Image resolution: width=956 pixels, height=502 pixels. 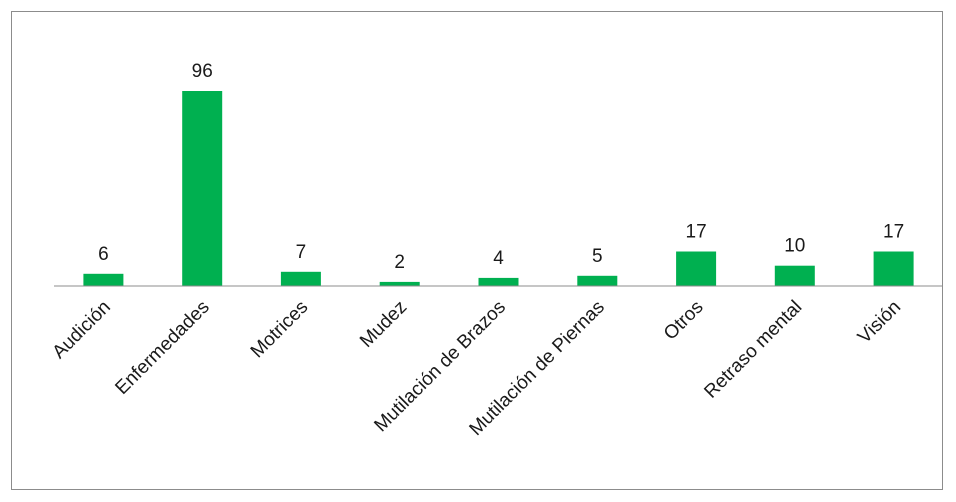 What do you see at coordinates (163, 348) in the screenshot?
I see `category-label: Enfermedades` at bounding box center [163, 348].